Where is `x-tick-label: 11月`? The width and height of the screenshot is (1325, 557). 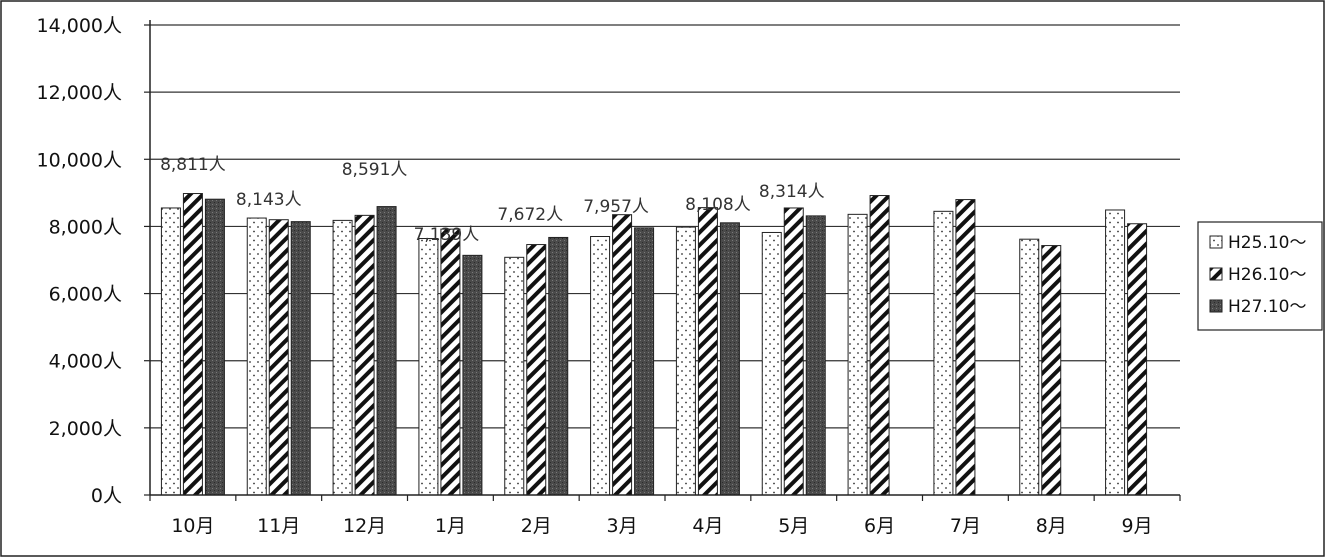 x-tick-label: 11月 is located at coordinates (278, 526).